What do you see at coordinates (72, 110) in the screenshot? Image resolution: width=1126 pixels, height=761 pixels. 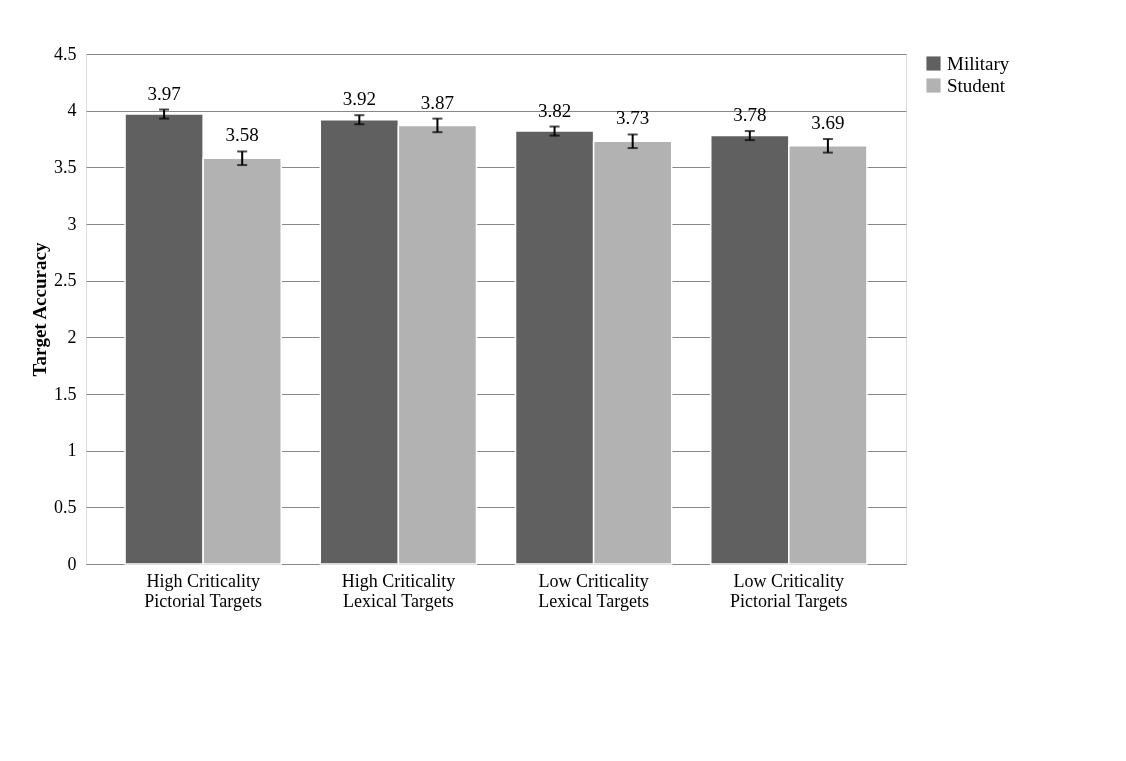 I see `y-tick-label: 4` at bounding box center [72, 110].